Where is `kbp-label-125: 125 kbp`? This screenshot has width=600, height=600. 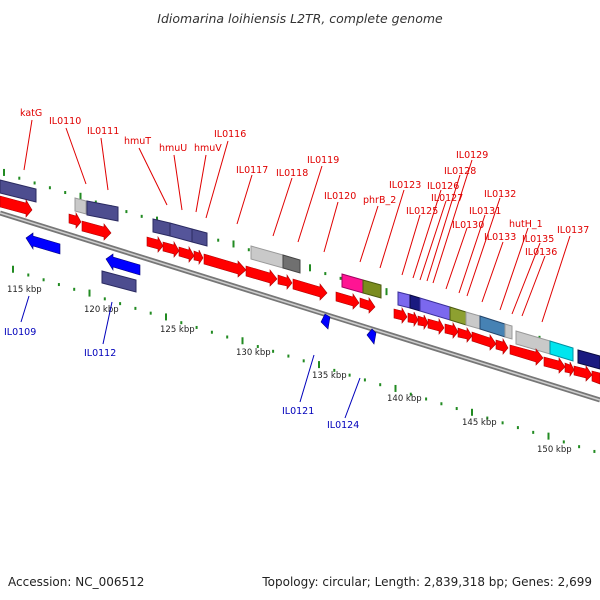 kbp-label-125: 125 kbp is located at coordinates (177, 330).